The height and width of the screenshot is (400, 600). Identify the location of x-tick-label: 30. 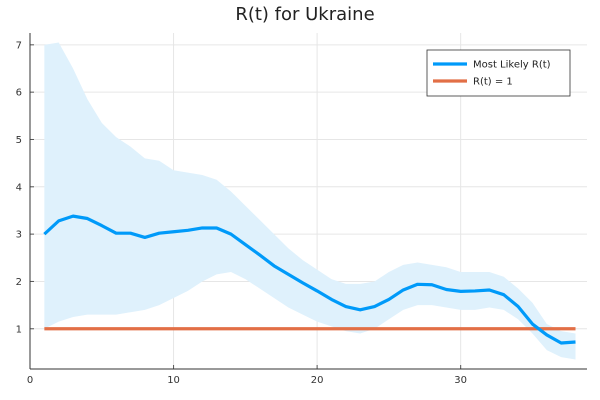
(460, 380).